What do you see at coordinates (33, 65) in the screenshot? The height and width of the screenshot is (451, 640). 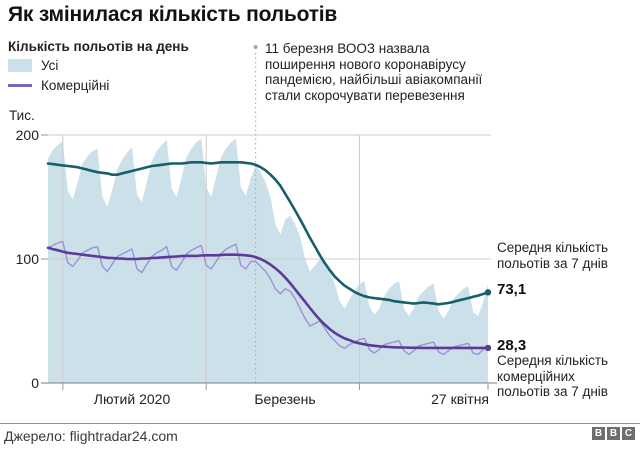 I see `legend-item-all: Усі` at bounding box center [33, 65].